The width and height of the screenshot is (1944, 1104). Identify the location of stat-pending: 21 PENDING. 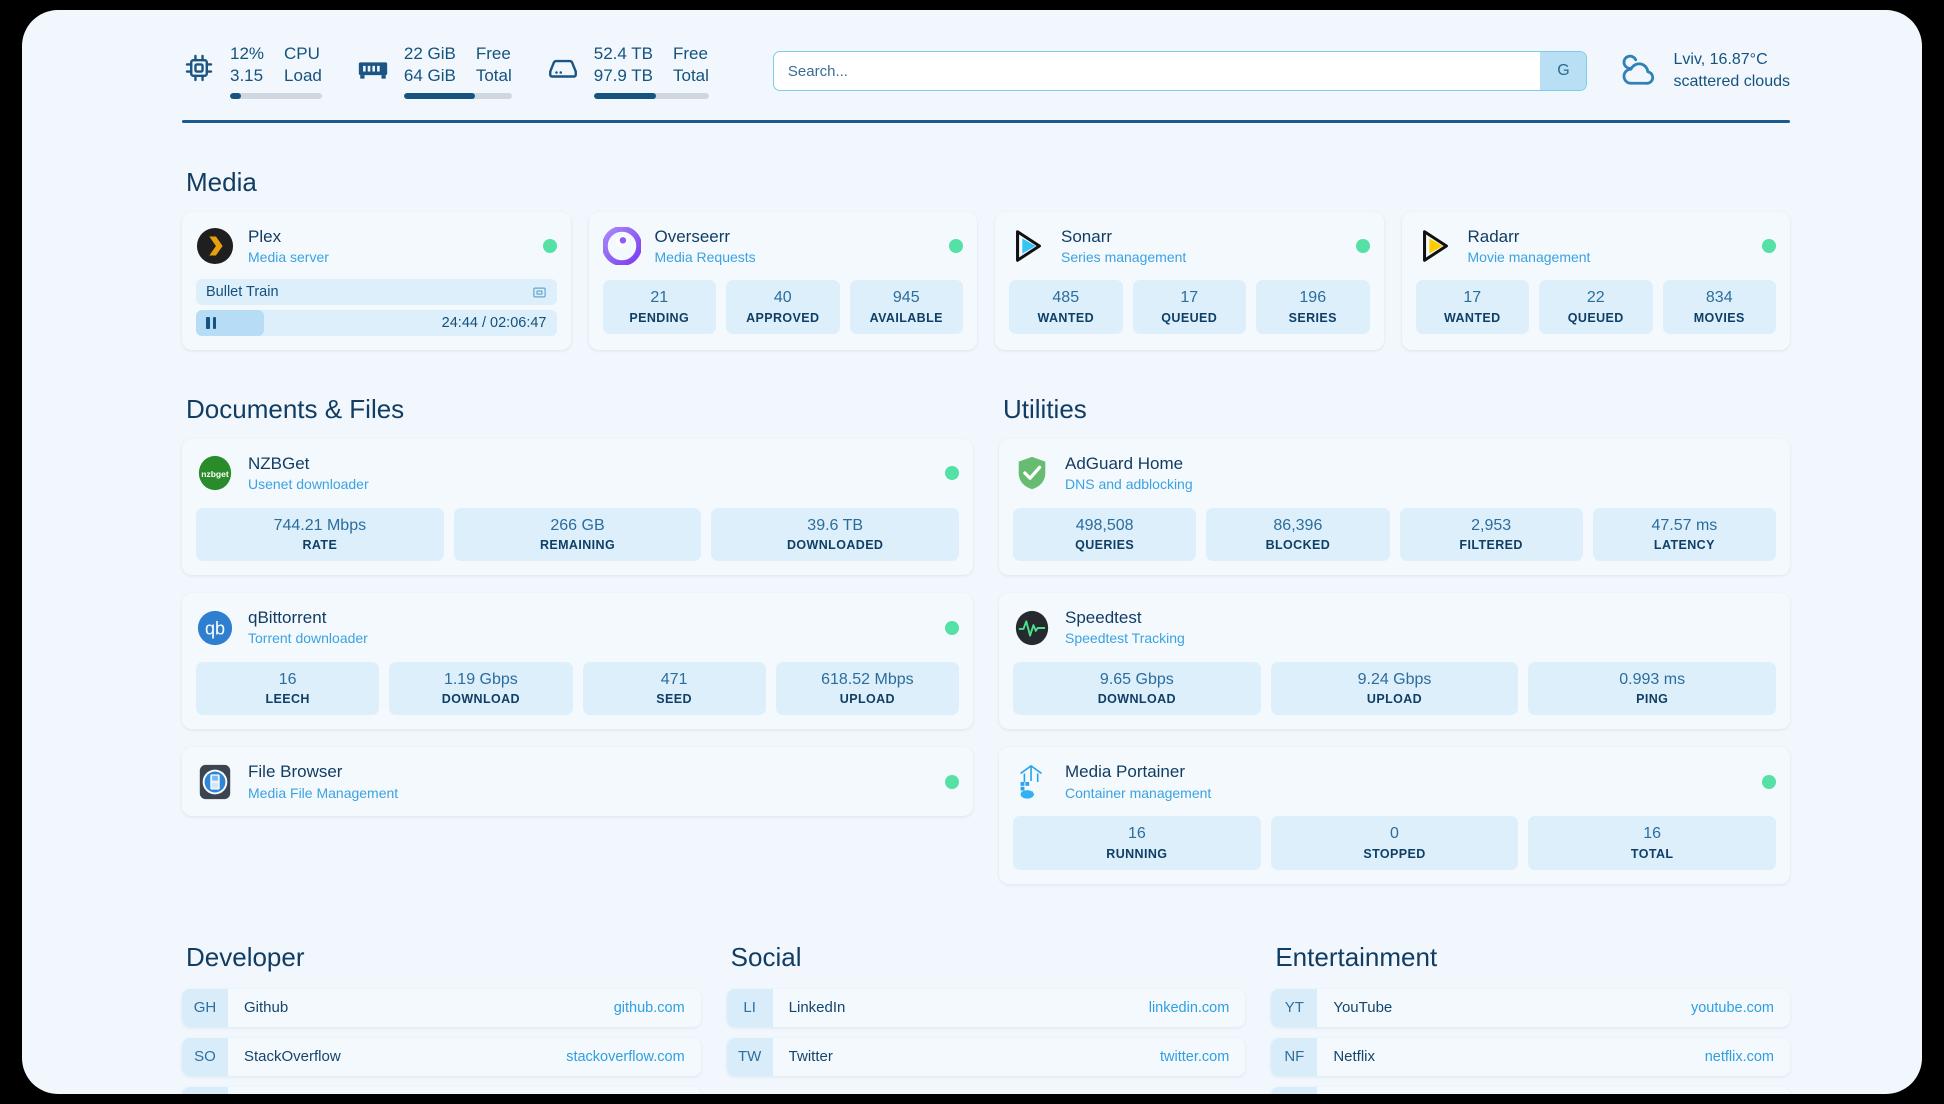
(659, 307).